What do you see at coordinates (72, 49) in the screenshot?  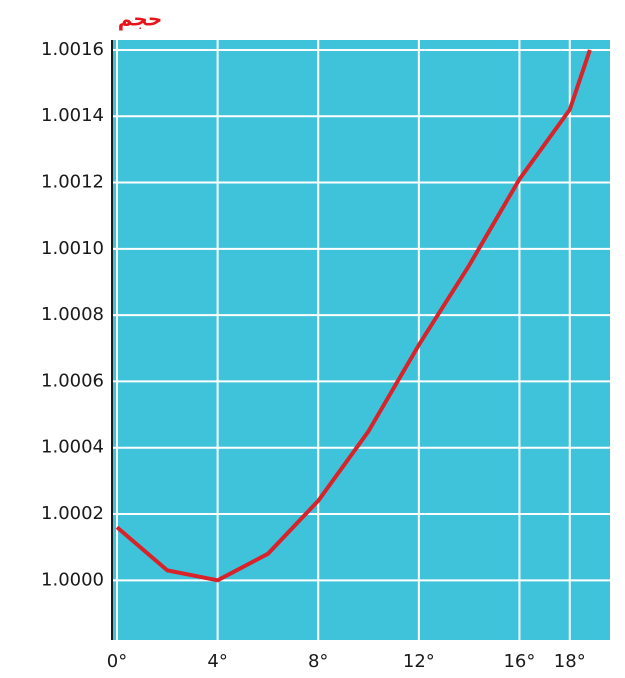 I see `y-tick-label: 1.0016` at bounding box center [72, 49].